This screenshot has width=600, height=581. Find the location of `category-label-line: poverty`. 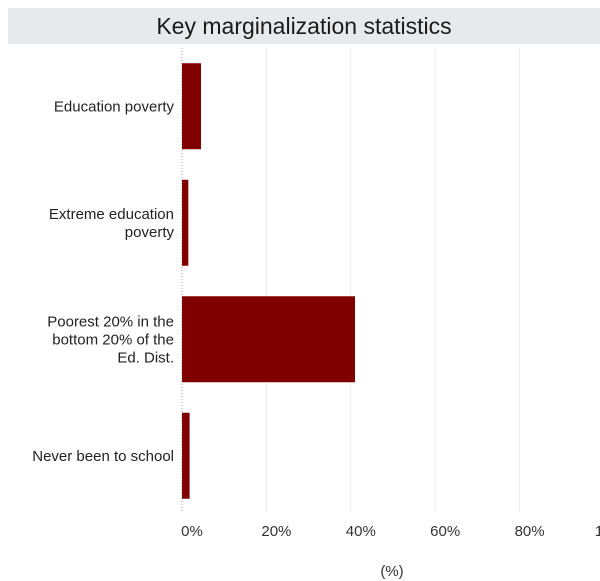

category-label-line: poverty is located at coordinates (150, 232).